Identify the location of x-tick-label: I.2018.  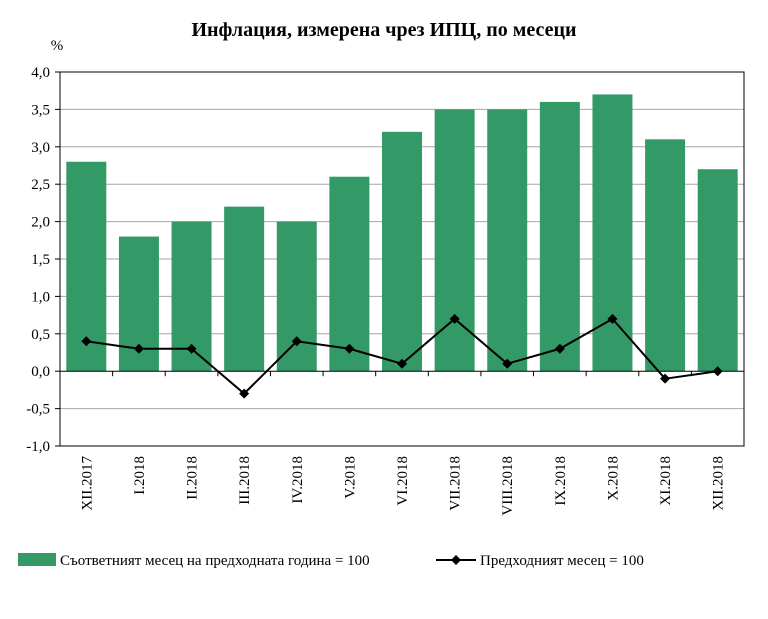
(140, 475).